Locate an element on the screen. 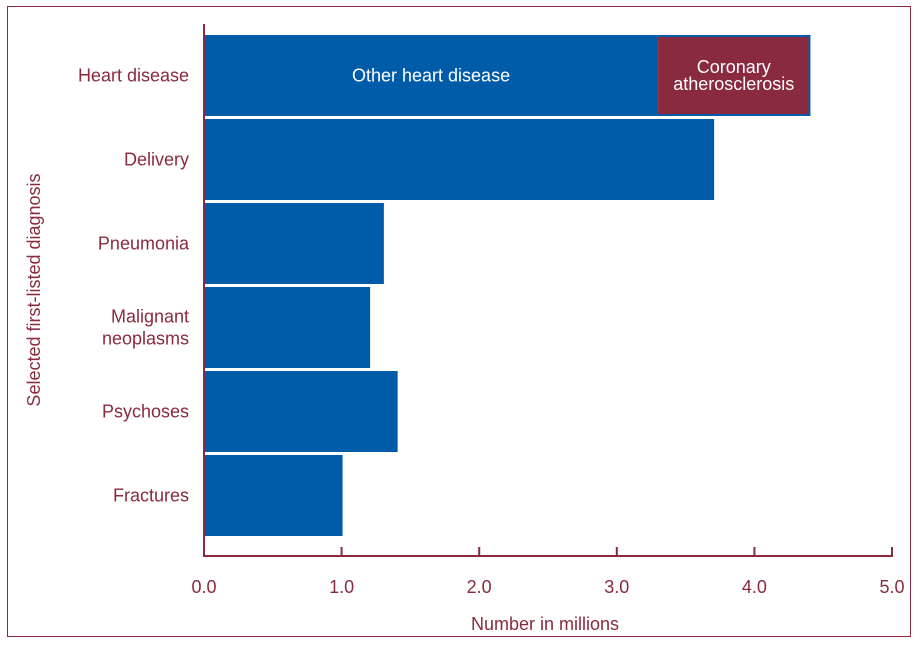  x-tick-label-4: 4.0 is located at coordinates (754, 587).